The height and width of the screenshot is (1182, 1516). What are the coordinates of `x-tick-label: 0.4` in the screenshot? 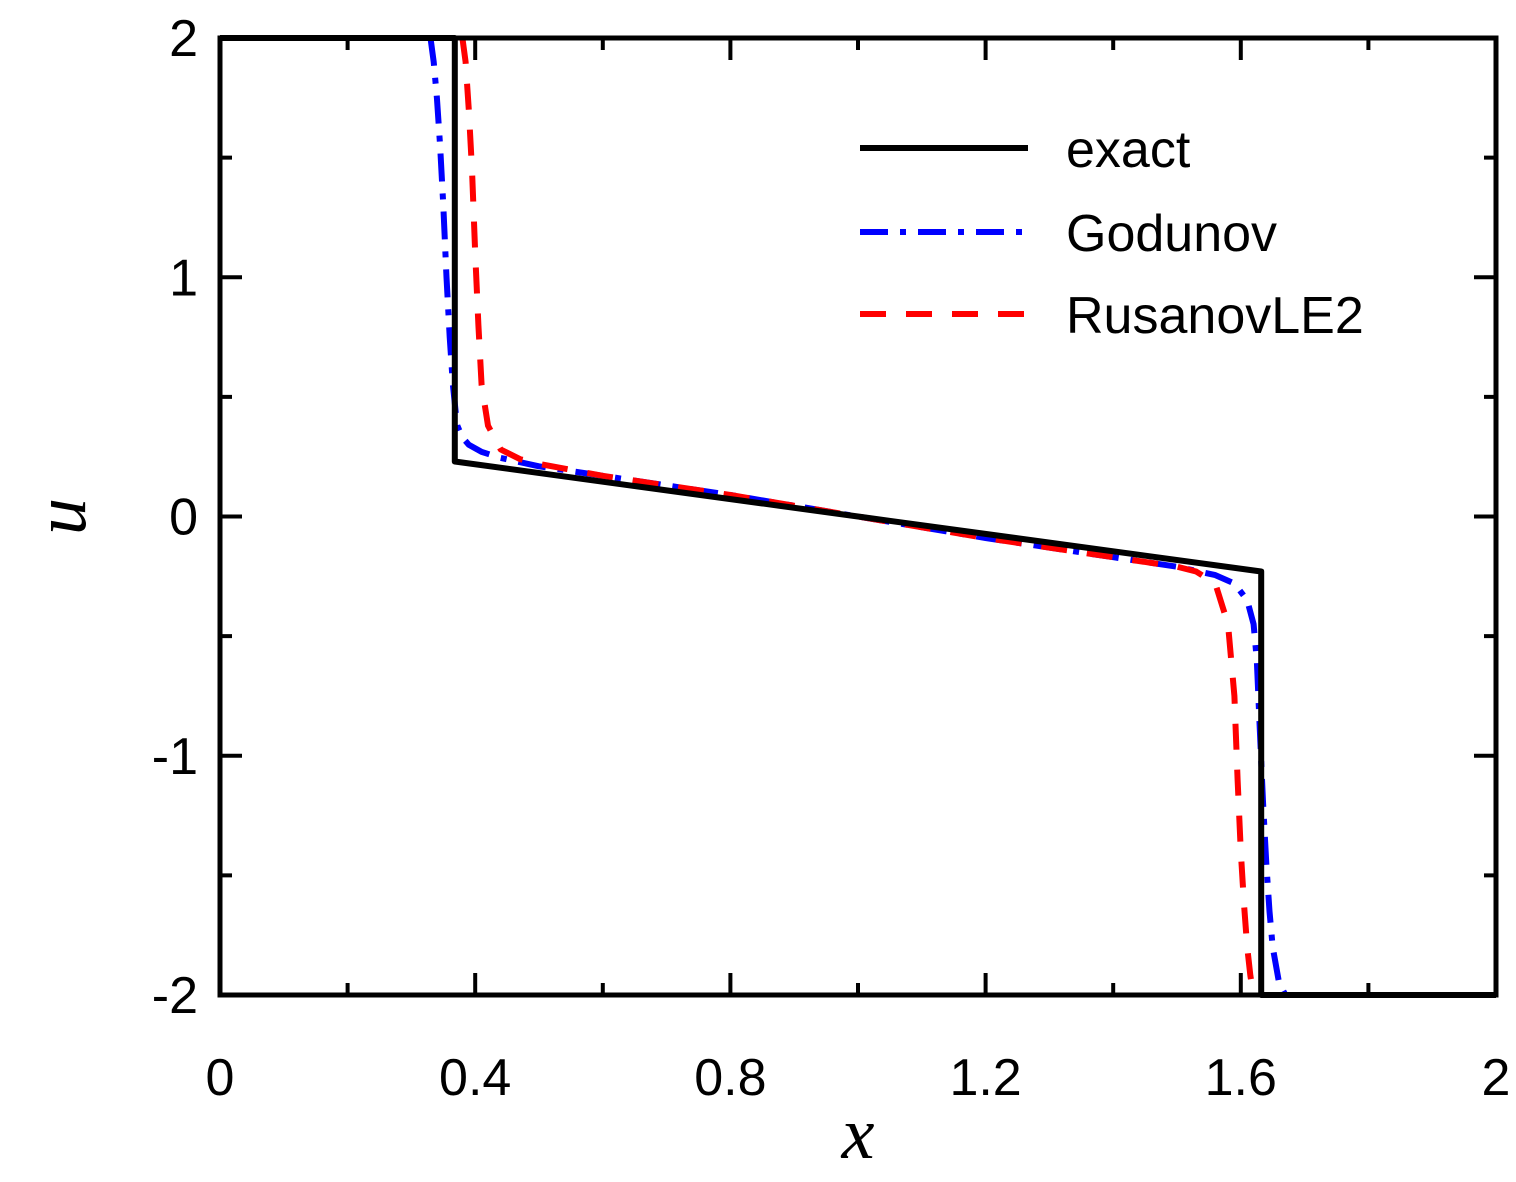 It's located at (475, 1078).